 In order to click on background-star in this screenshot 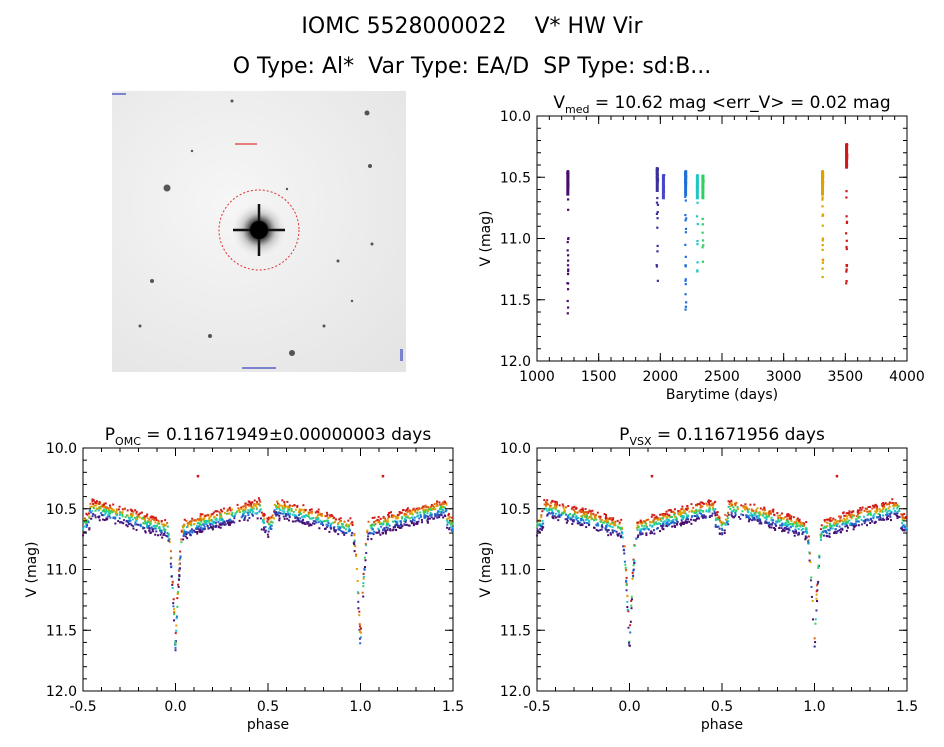, I will do `click(192, 151)`.